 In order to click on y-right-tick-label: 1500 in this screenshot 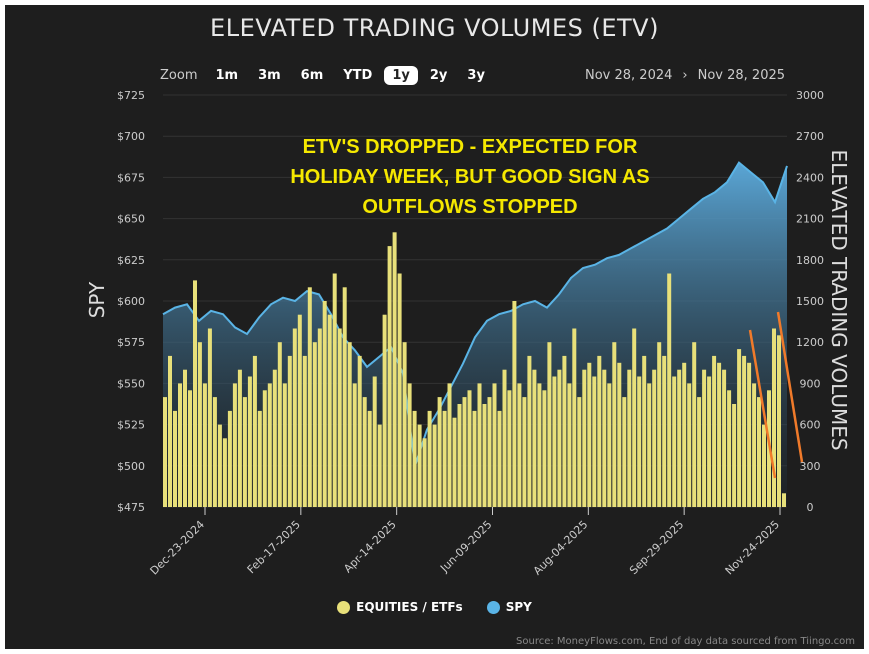, I will do `click(810, 301)`.